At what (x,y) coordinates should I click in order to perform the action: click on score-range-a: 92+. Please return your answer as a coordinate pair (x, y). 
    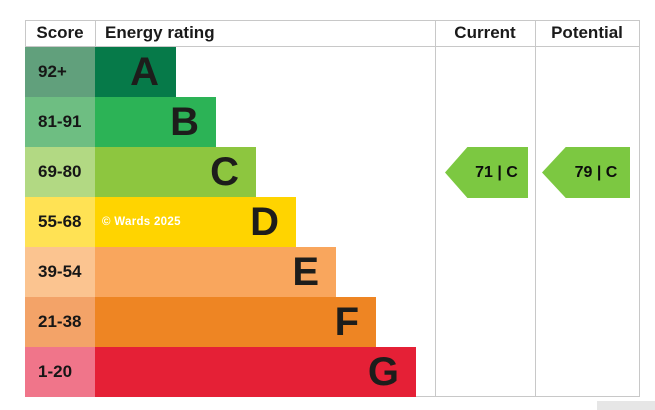
    Looking at the image, I should click on (60, 72).